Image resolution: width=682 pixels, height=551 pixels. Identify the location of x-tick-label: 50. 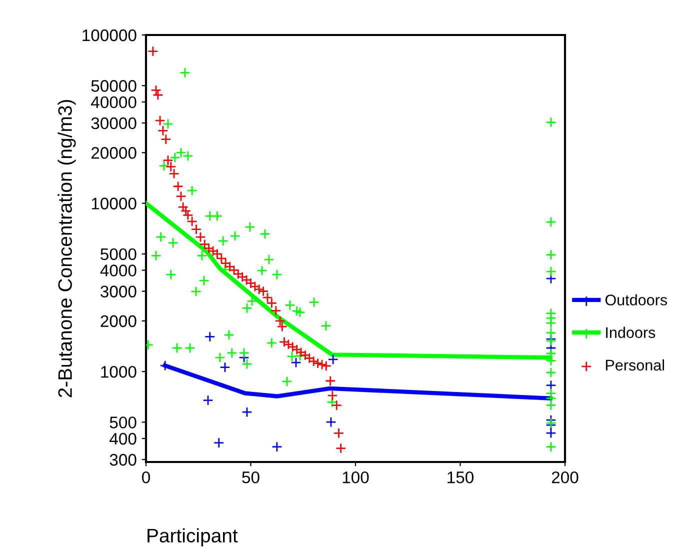
(251, 477).